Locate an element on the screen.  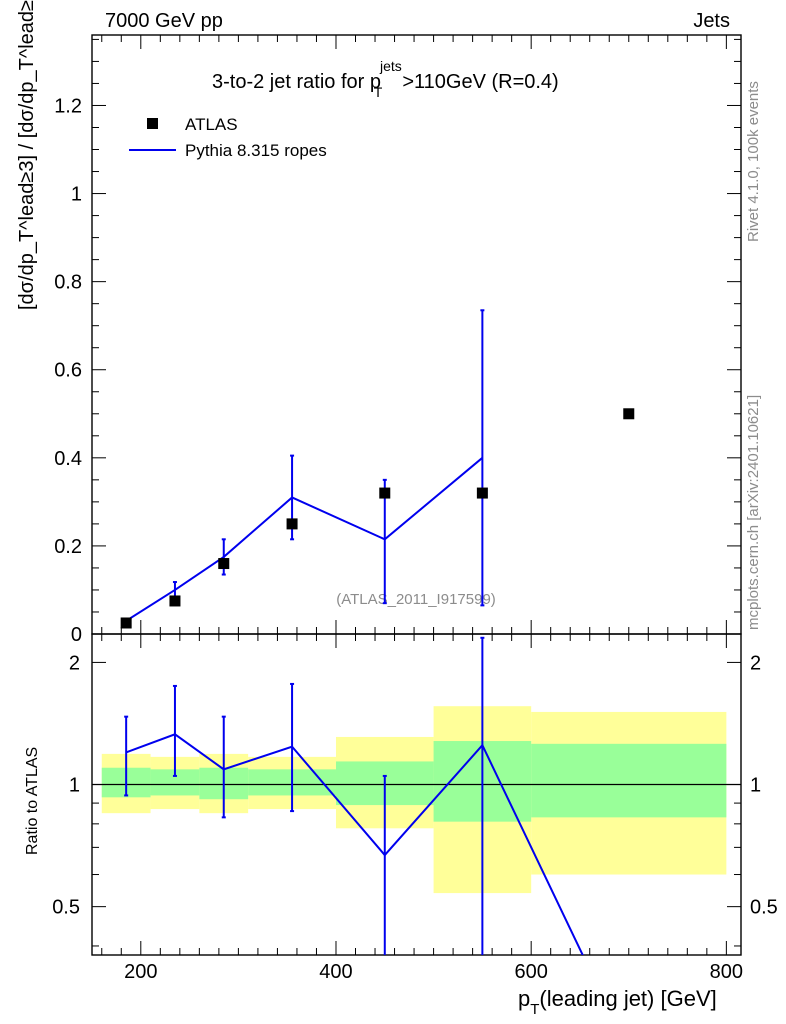
legend-atlas-label: ATLAS is located at coordinates (211, 124).